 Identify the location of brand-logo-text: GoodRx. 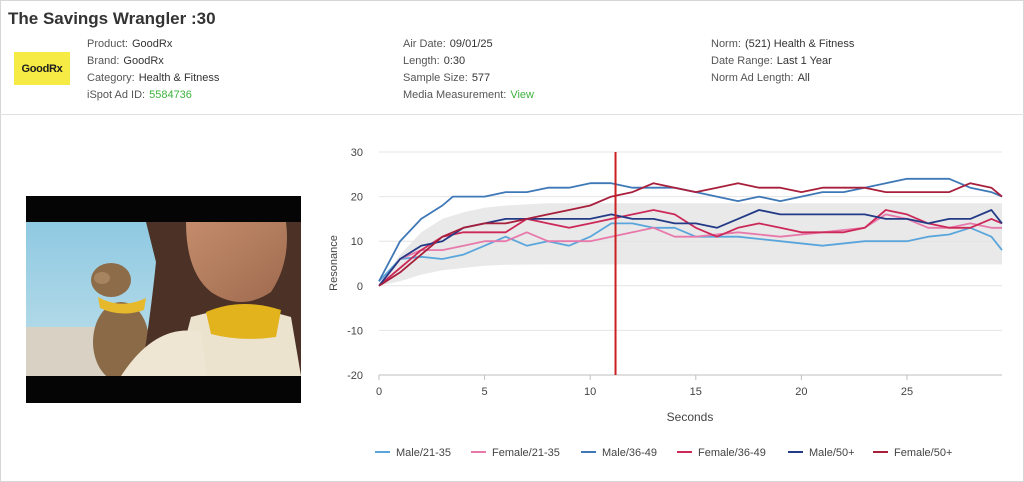
(42, 68).